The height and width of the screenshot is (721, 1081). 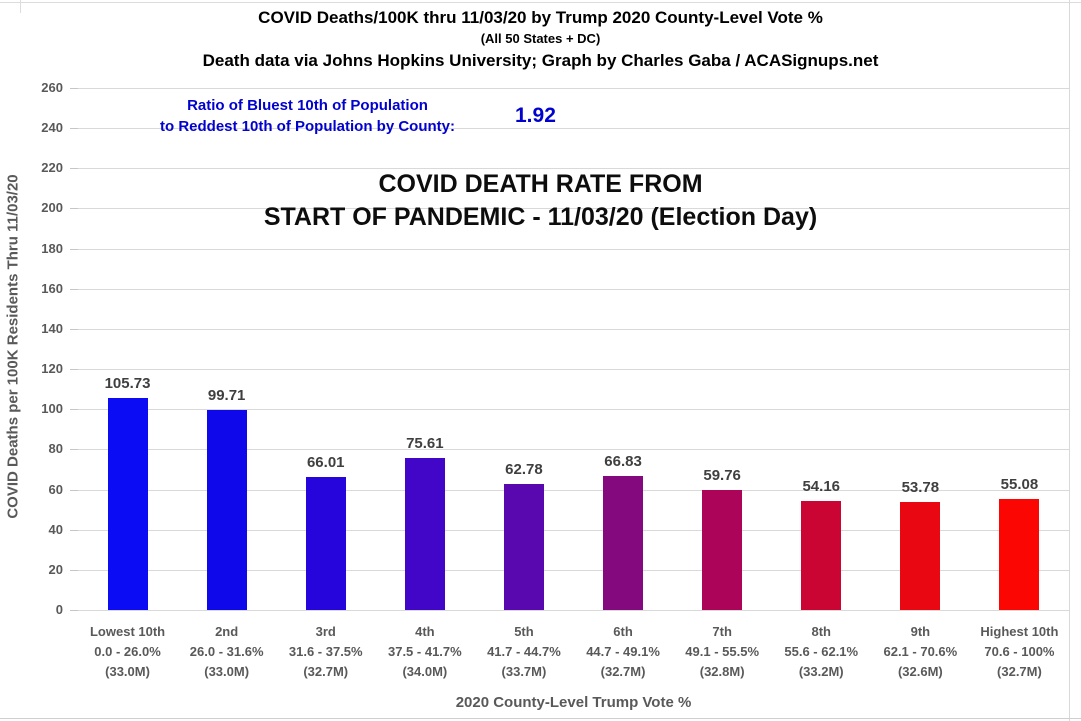 What do you see at coordinates (127, 631) in the screenshot?
I see `x-category-line: Lowest 10th` at bounding box center [127, 631].